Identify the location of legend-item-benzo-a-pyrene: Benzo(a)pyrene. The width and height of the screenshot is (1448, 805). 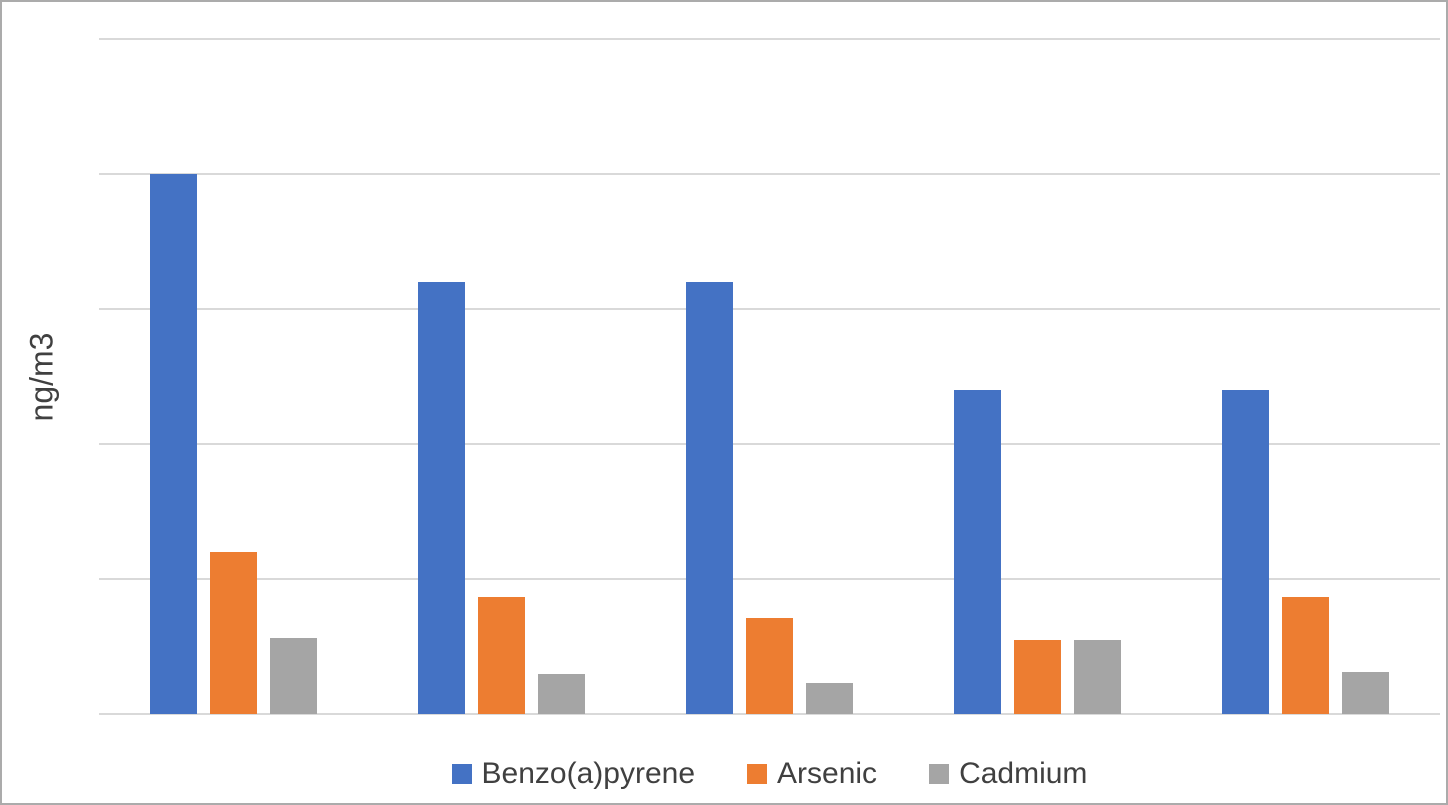
(573, 773).